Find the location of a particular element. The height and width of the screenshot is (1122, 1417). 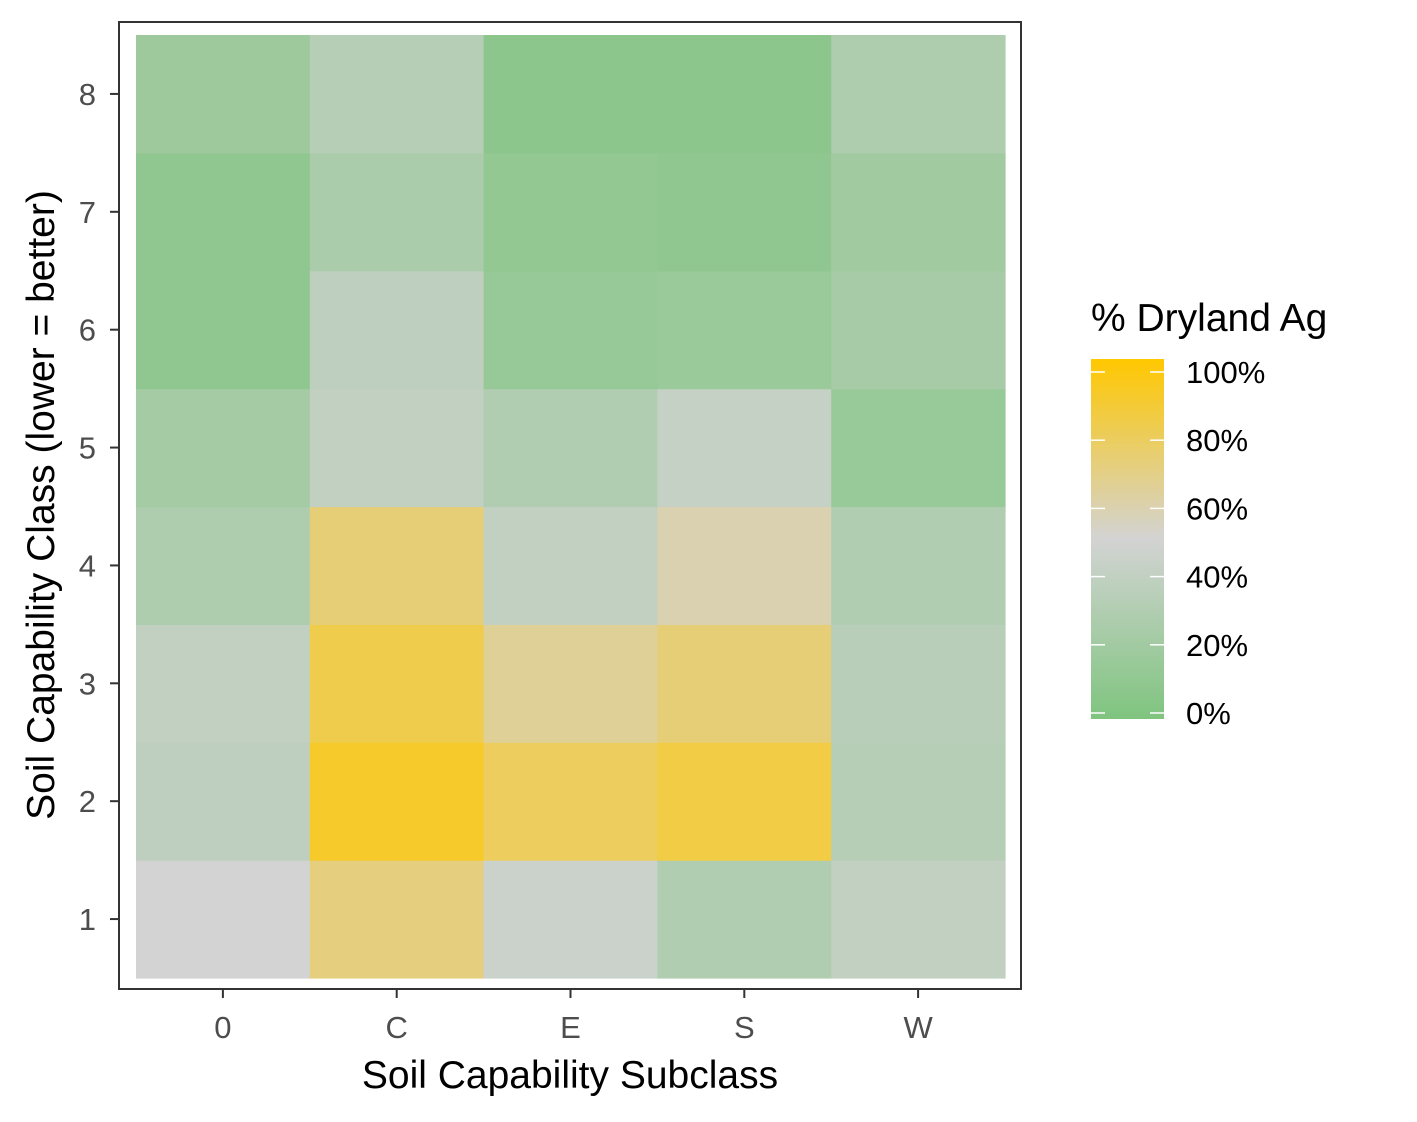

heatmap-cell-1-E is located at coordinates (570, 919).